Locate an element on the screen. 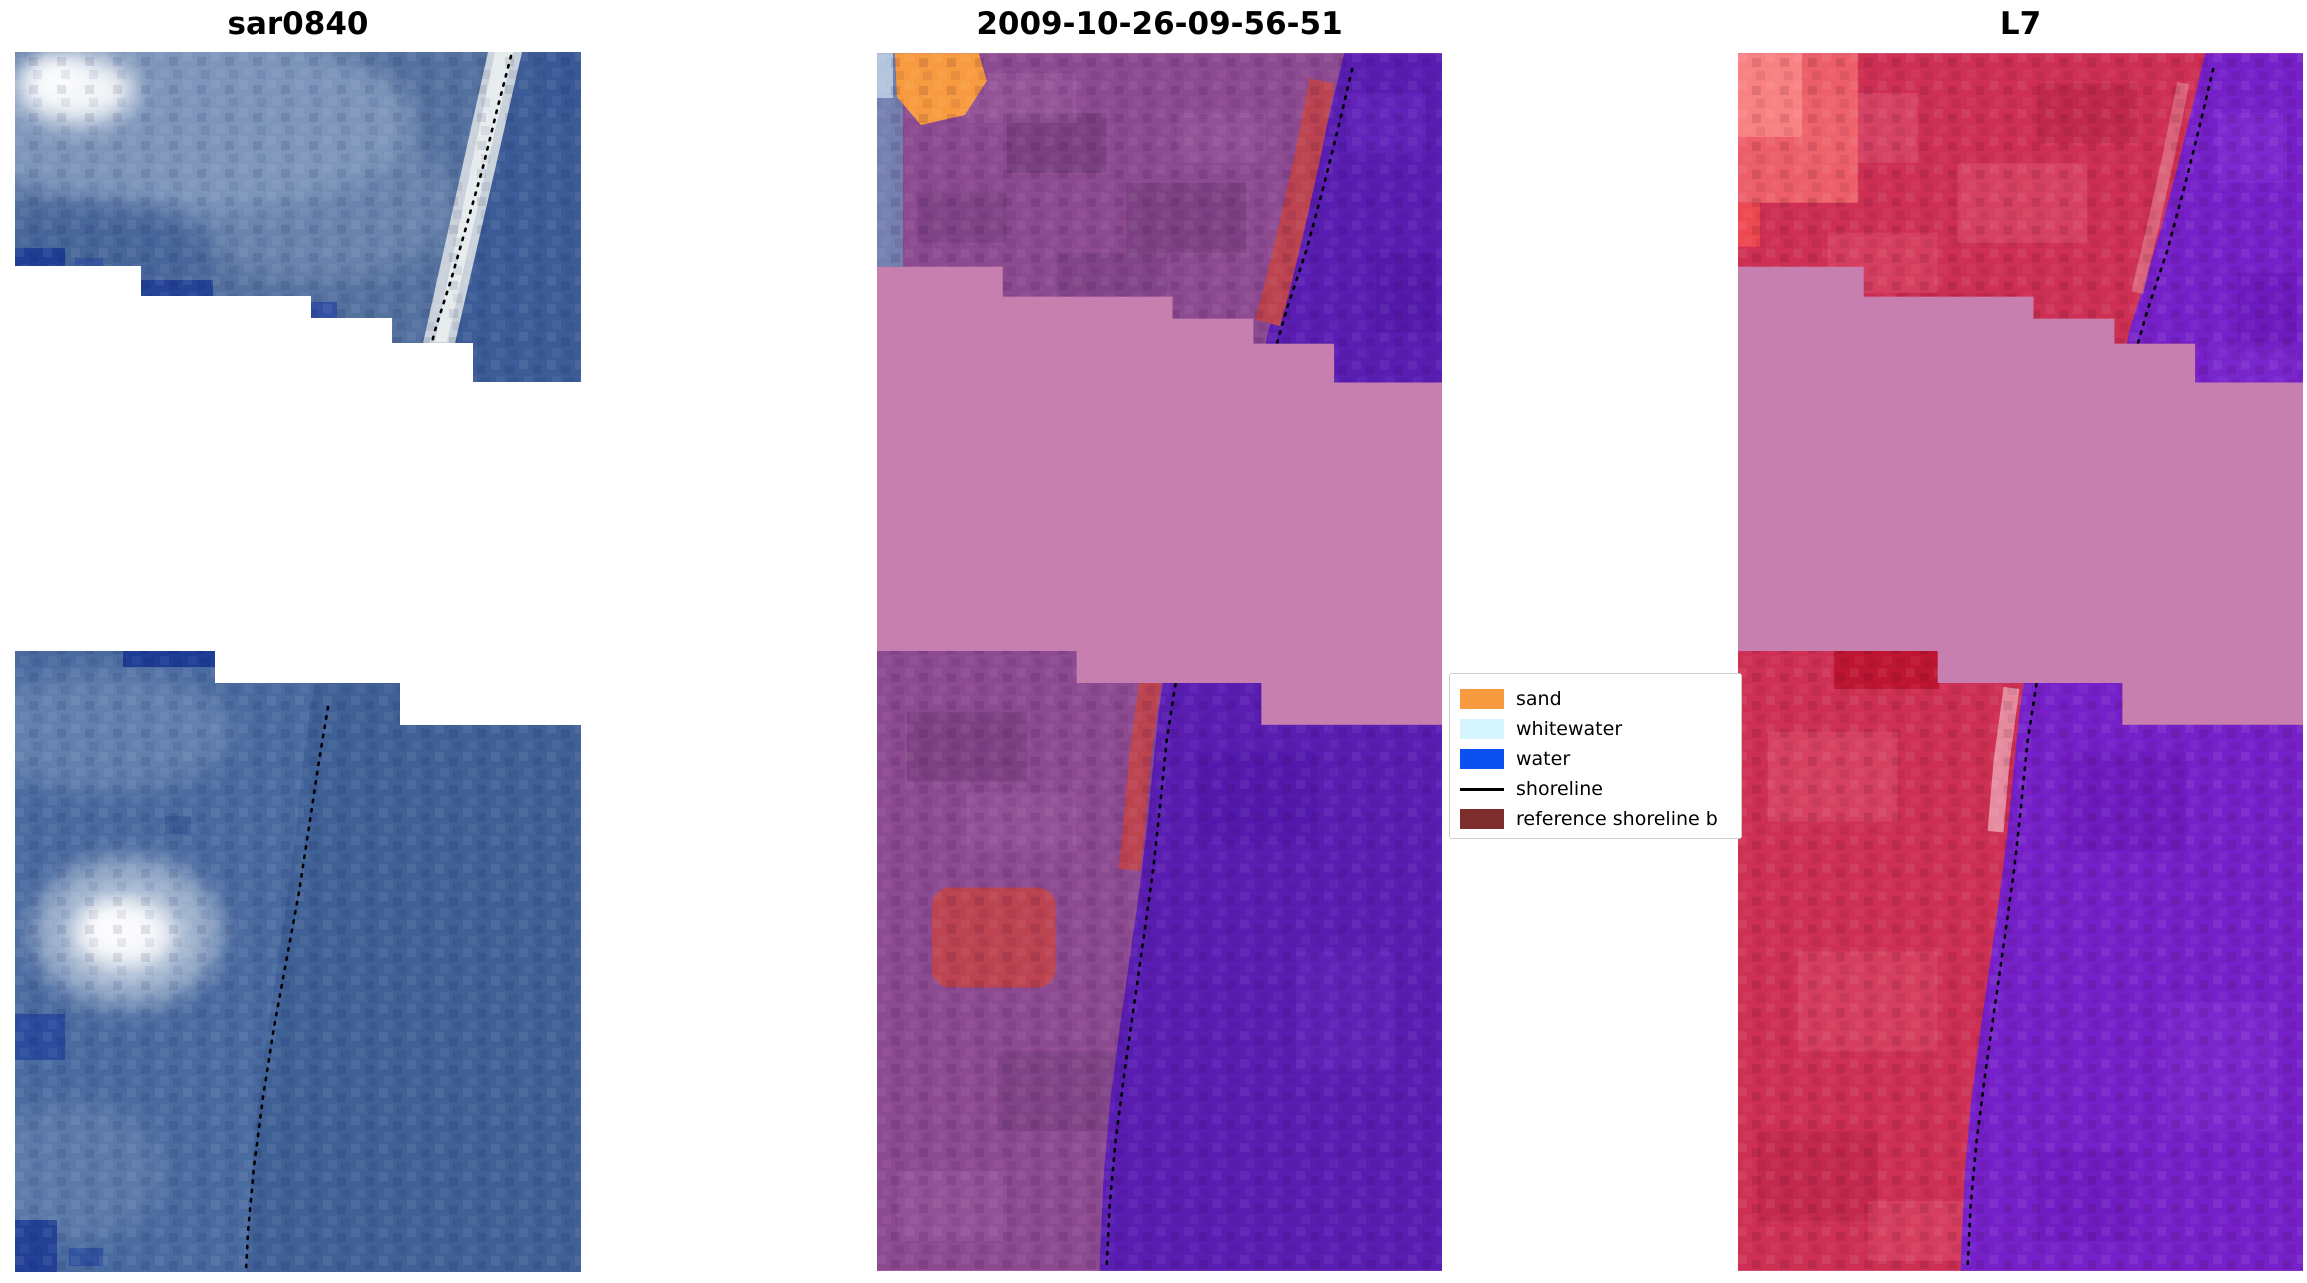  sand-swatch is located at coordinates (1482, 699).